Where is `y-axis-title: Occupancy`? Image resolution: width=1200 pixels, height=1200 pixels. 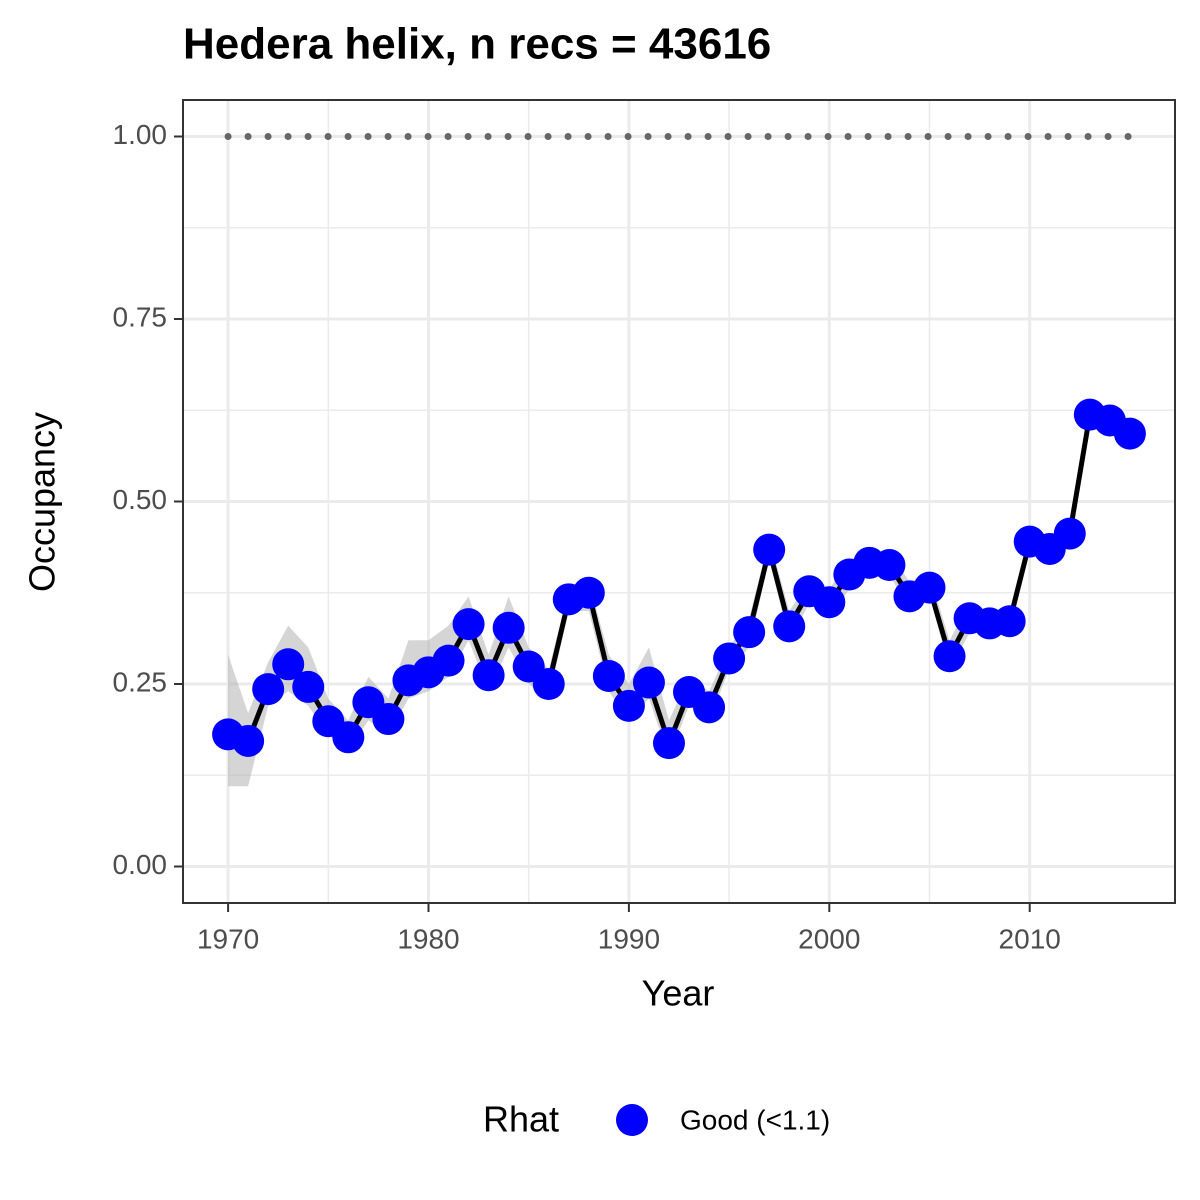 y-axis-title: Occupancy is located at coordinates (42, 502).